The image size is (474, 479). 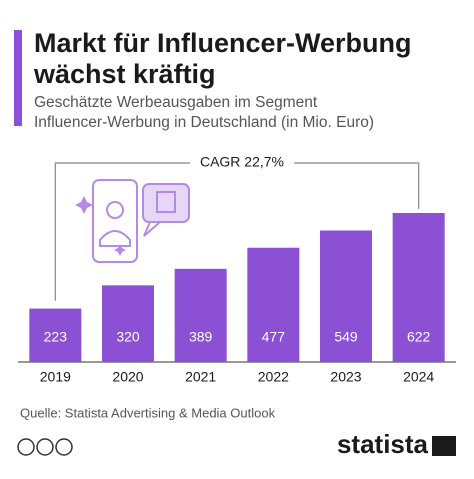 I want to click on license-icons, so click(x=45, y=447).